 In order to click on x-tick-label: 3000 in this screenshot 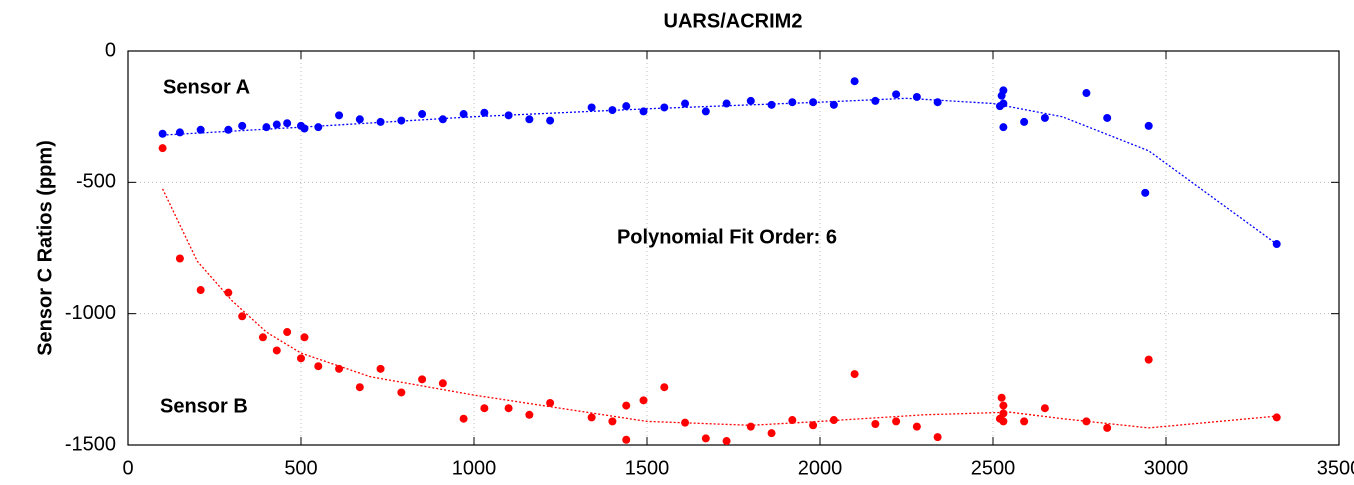, I will do `click(1166, 468)`.